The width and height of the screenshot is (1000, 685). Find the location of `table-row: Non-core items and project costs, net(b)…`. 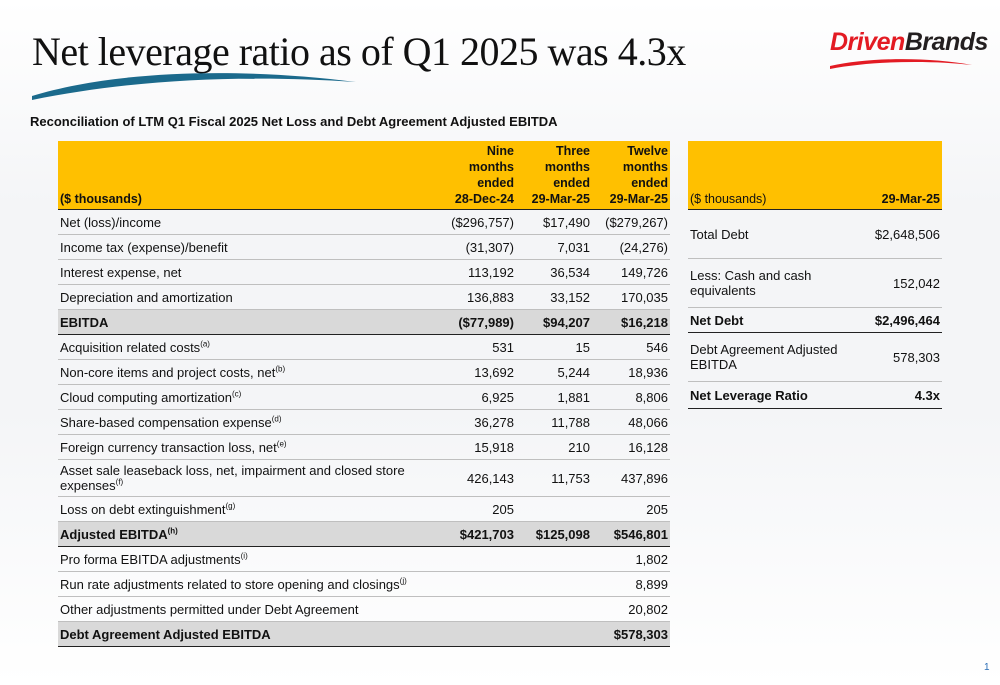

table-row: Non-core items and project costs, net(b)… is located at coordinates (364, 372).